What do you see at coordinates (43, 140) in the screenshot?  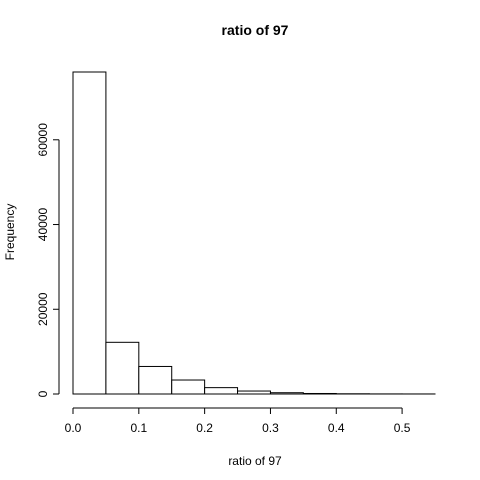 I see `y-tick-label-3: 60000` at bounding box center [43, 140].